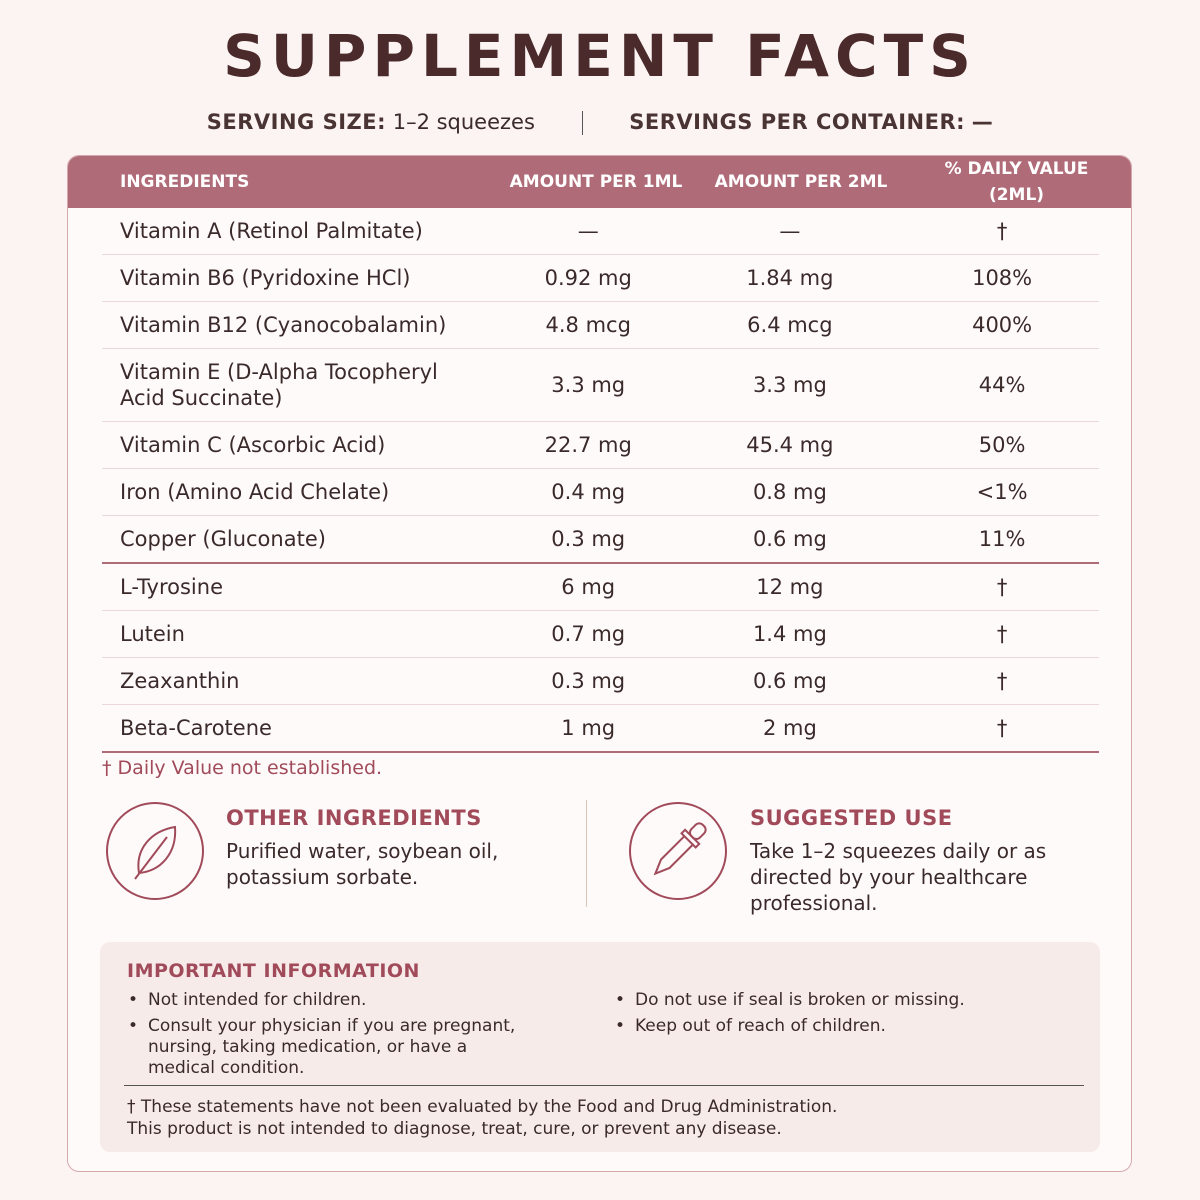 The image size is (1200, 1200). Describe the element at coordinates (1002, 278) in the screenshot. I see `cell: 108%` at that location.